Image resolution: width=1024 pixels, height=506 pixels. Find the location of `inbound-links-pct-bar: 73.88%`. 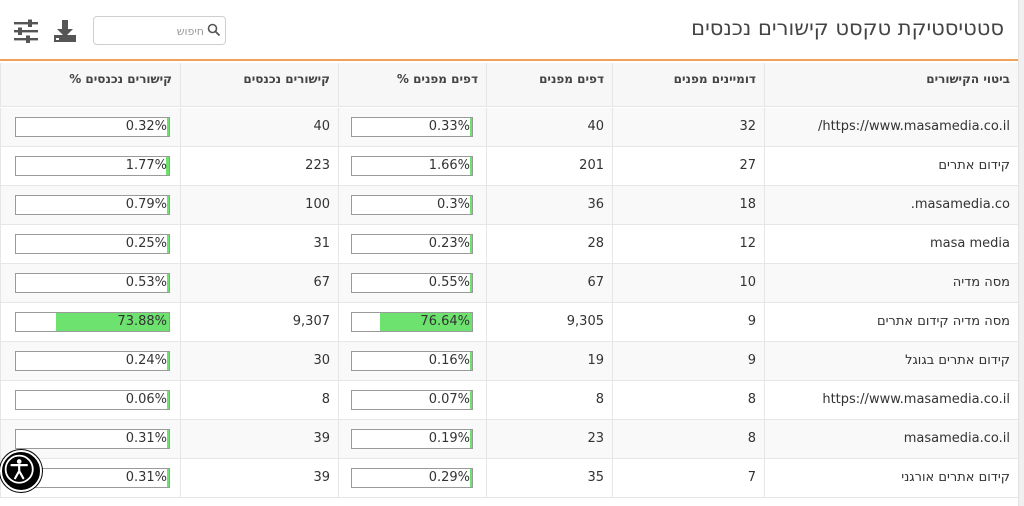

inbound-links-pct-bar: 73.88% is located at coordinates (92, 322).